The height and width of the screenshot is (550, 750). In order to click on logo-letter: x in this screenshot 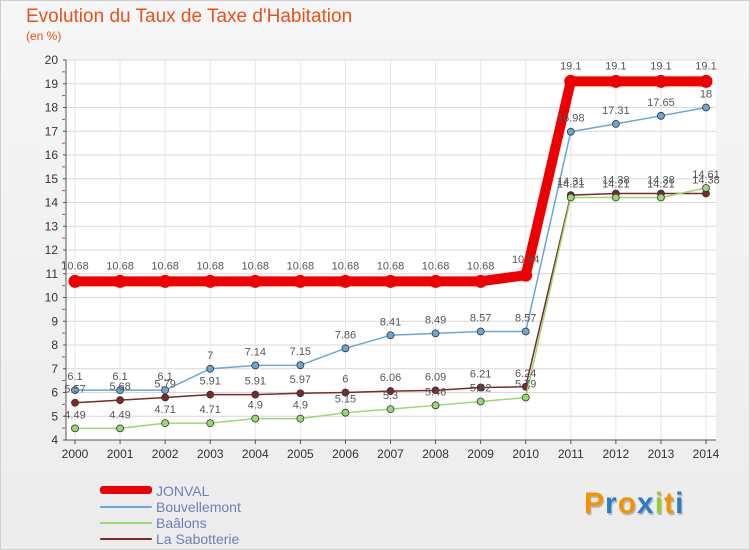, I will do `click(646, 503)`.